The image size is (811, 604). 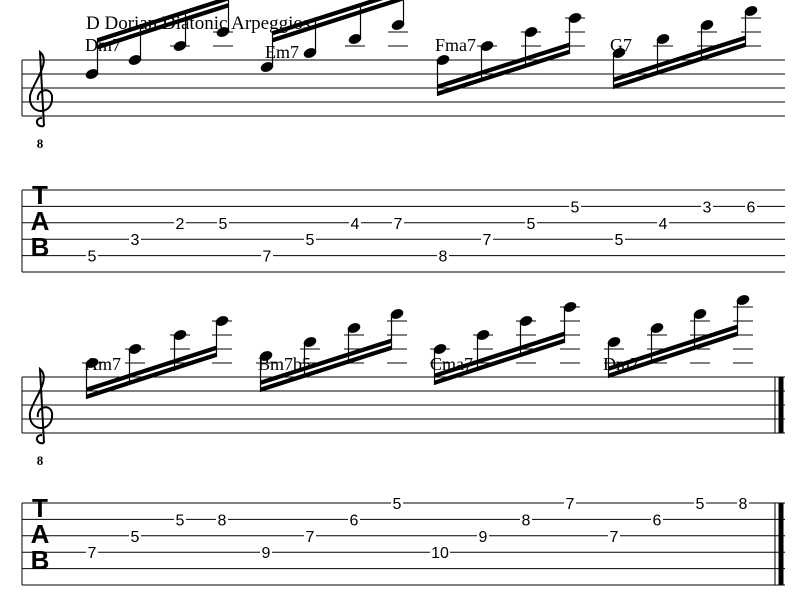 I want to click on tab-letter: A, so click(x=40, y=534).